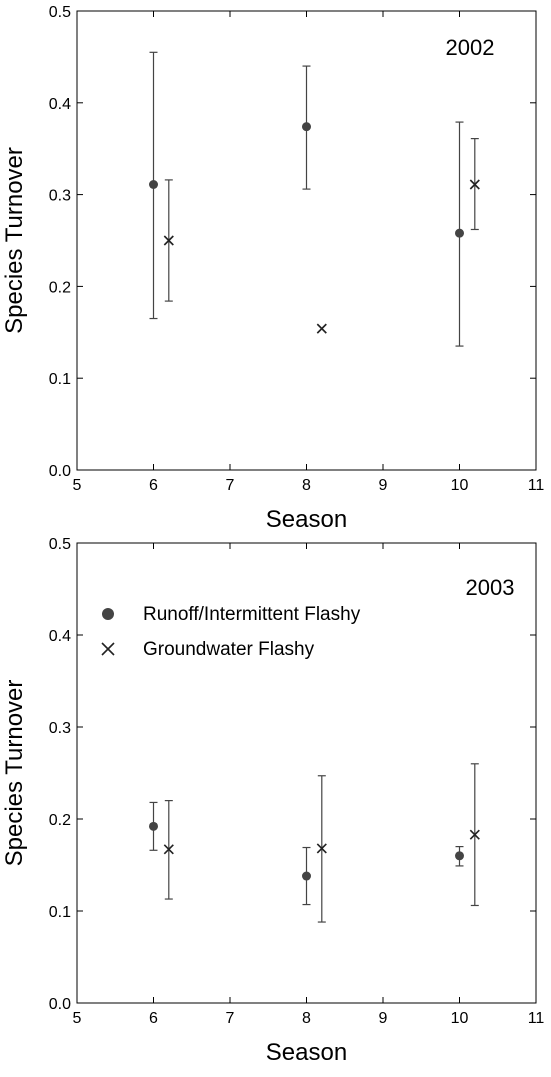  I want to click on legend-marker-cross, so click(108, 649).